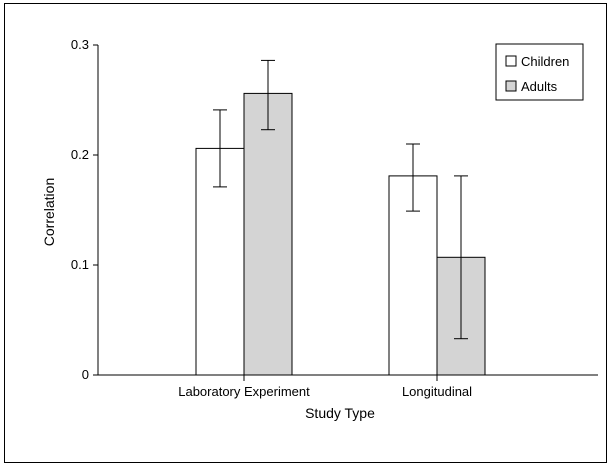  Describe the element at coordinates (539, 86) in the screenshot. I see `legend-label-adults: Adults` at that location.